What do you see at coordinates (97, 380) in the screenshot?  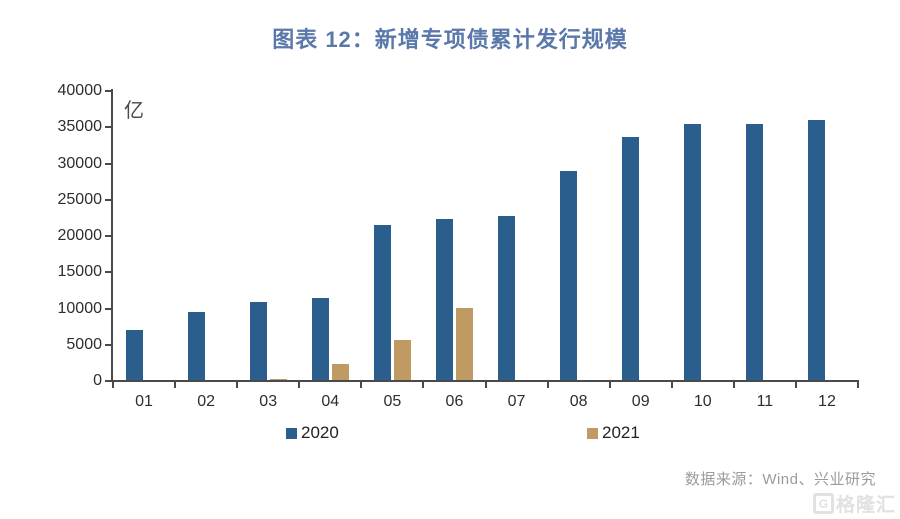 I see `y-tick-label: 0` at bounding box center [97, 380].